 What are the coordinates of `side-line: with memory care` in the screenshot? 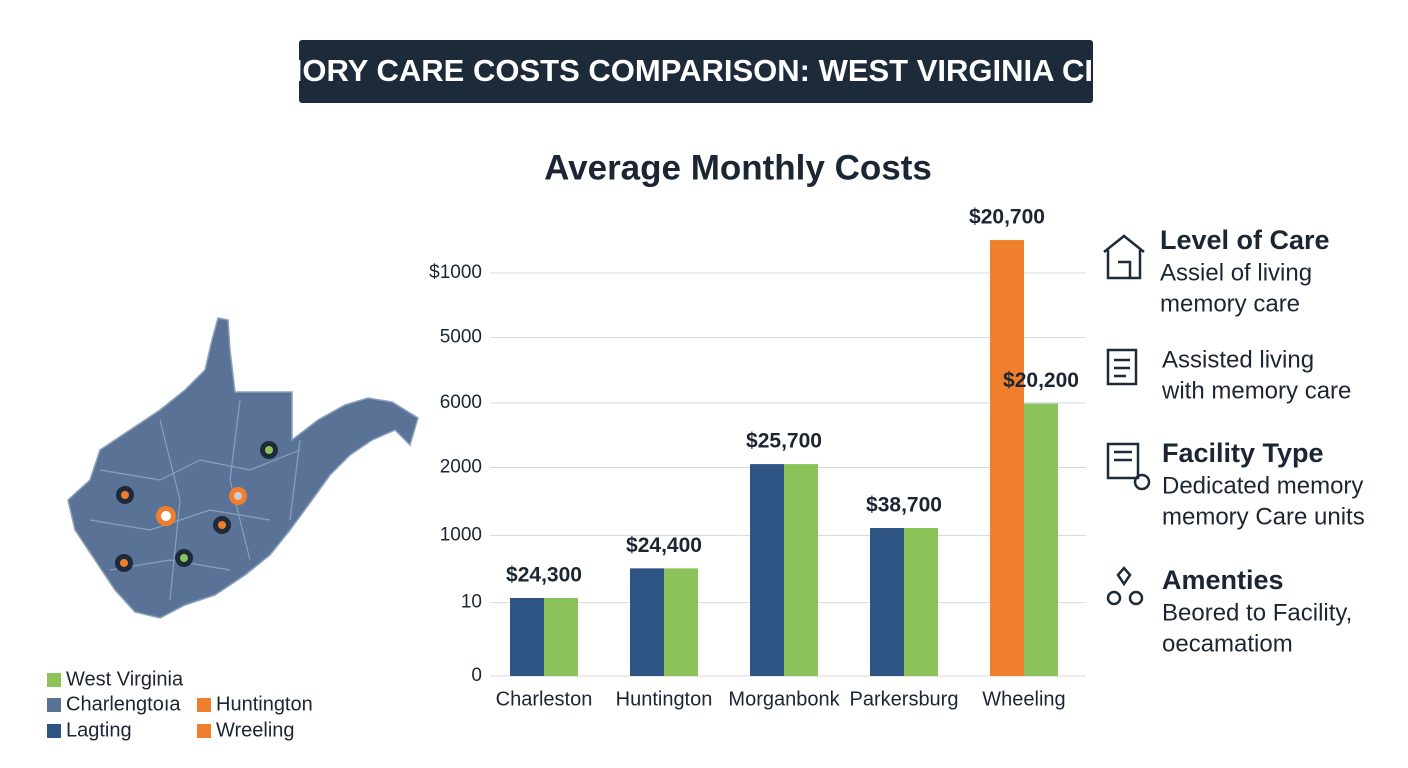 It's located at (1256, 390).